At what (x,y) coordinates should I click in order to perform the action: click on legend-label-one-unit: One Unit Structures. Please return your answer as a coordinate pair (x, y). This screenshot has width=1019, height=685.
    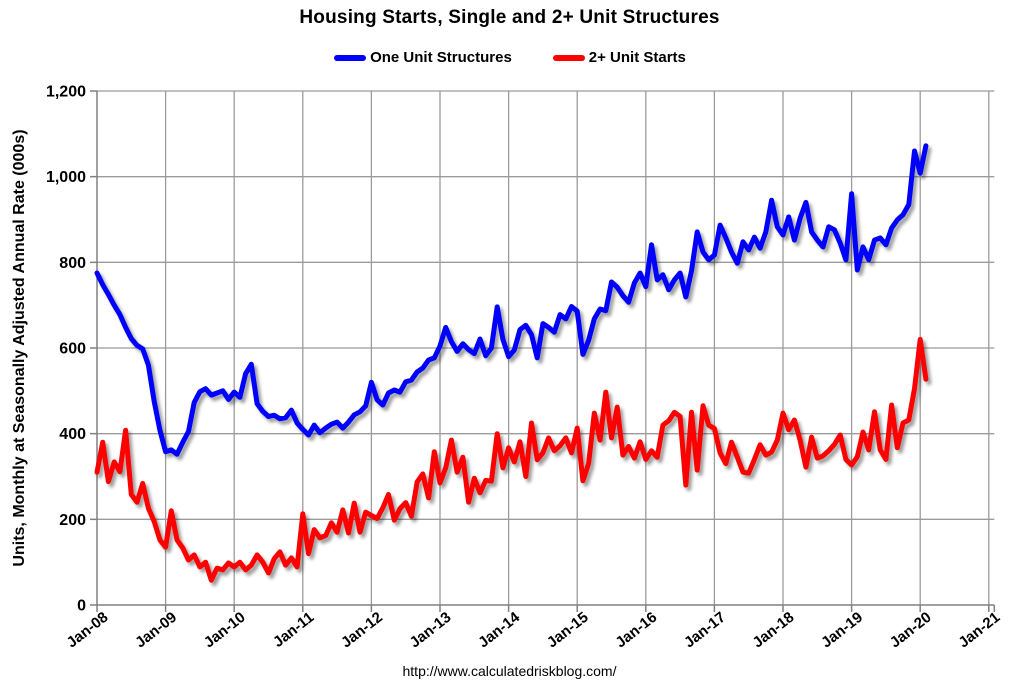
    Looking at the image, I should click on (441, 57).